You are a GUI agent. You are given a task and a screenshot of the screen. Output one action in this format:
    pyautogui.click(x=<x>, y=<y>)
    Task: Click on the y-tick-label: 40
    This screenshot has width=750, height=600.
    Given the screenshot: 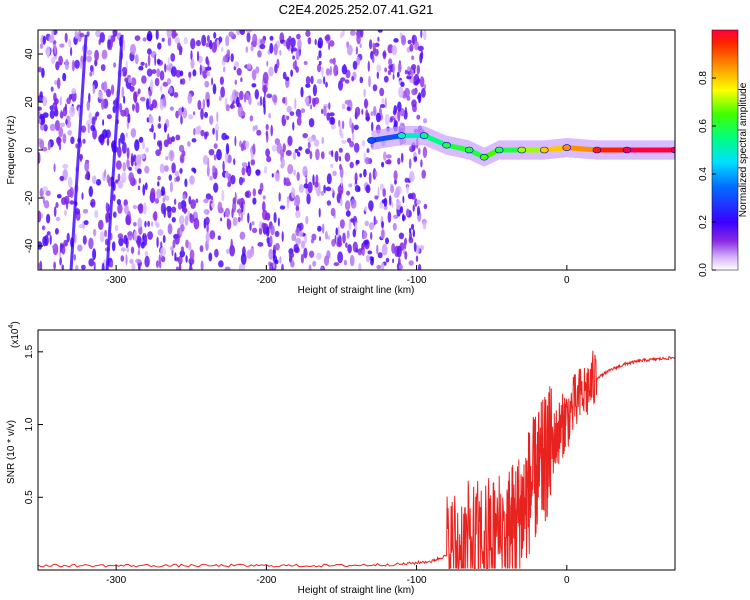 What is the action you would take?
    pyautogui.click(x=29, y=54)
    